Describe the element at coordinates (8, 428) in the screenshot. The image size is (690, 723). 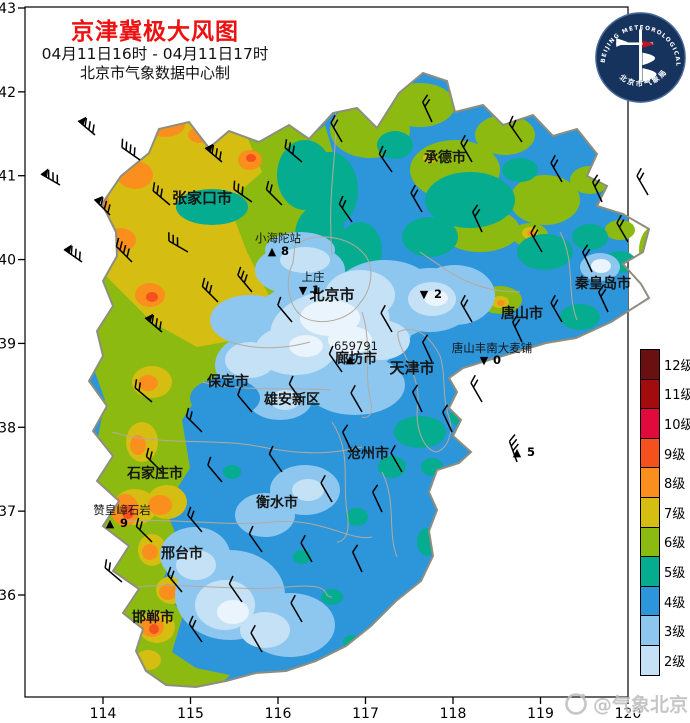
I see `lat-tick-label: 38` at that location.